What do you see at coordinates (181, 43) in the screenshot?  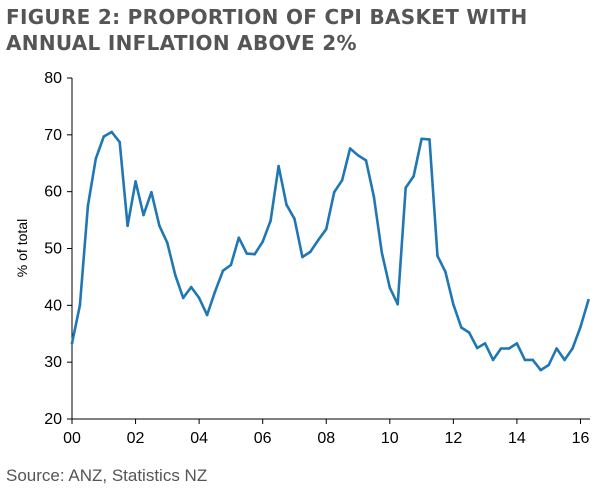 I see `chart-title-line-2: ANNUAL INFLATION ABOVE 2%` at bounding box center [181, 43].